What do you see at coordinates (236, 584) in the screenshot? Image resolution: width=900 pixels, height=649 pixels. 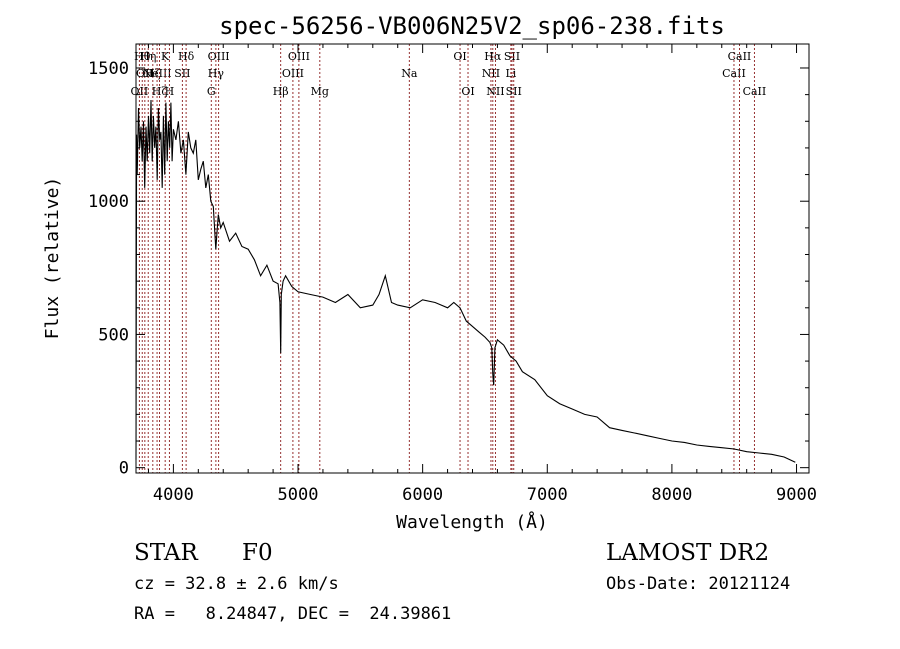 I see `redshift-velocity: cz = 32.8 ± 2.6 km/s` at bounding box center [236, 584].